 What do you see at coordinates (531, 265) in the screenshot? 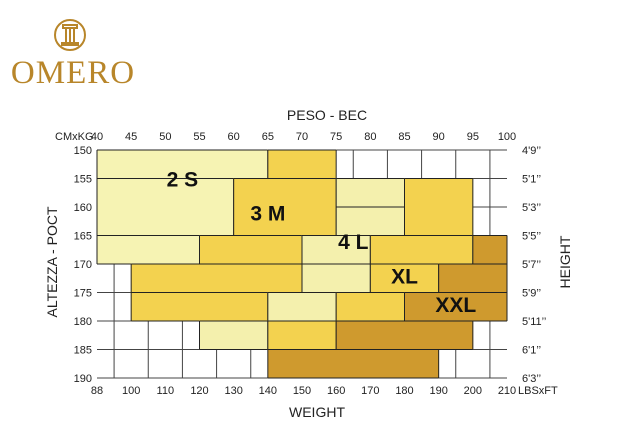
I see `right-axis-tick: 5'7’’` at bounding box center [531, 265].